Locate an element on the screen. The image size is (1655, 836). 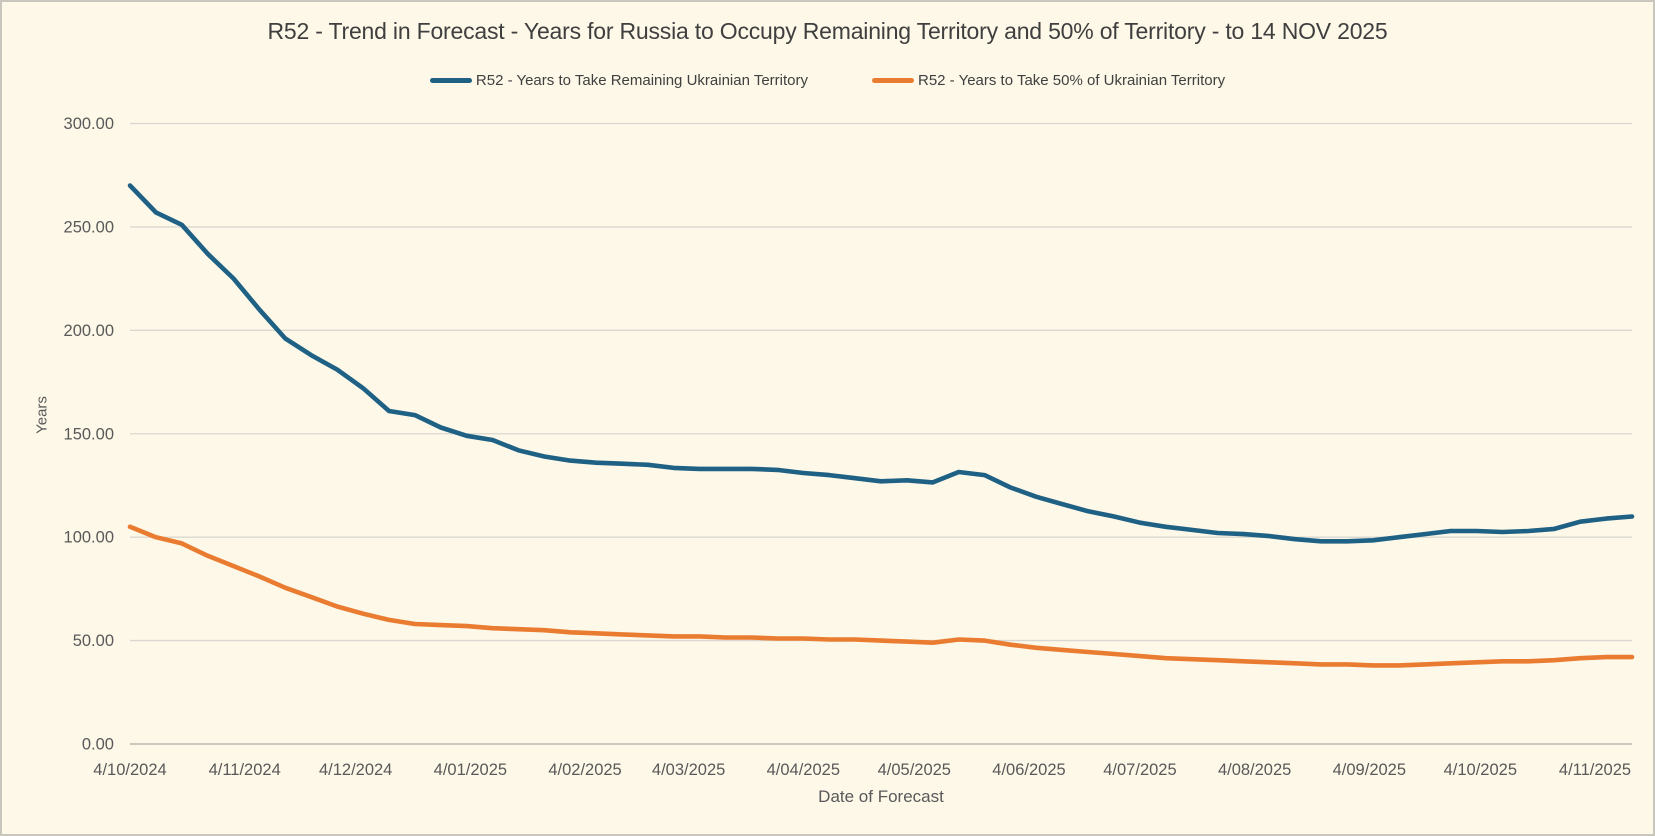
x-tick-label: 4/11/2025 is located at coordinates (1595, 770).